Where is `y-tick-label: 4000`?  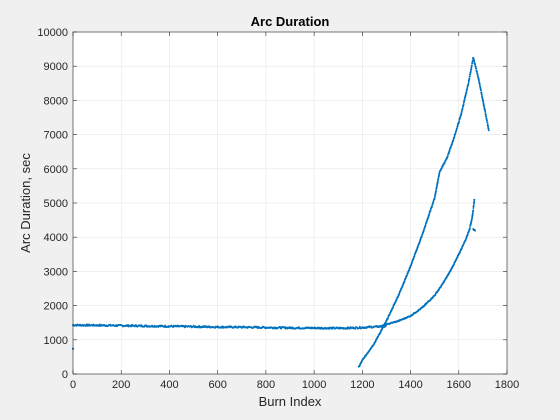
y-tick-label: 4000 is located at coordinates (56, 238).